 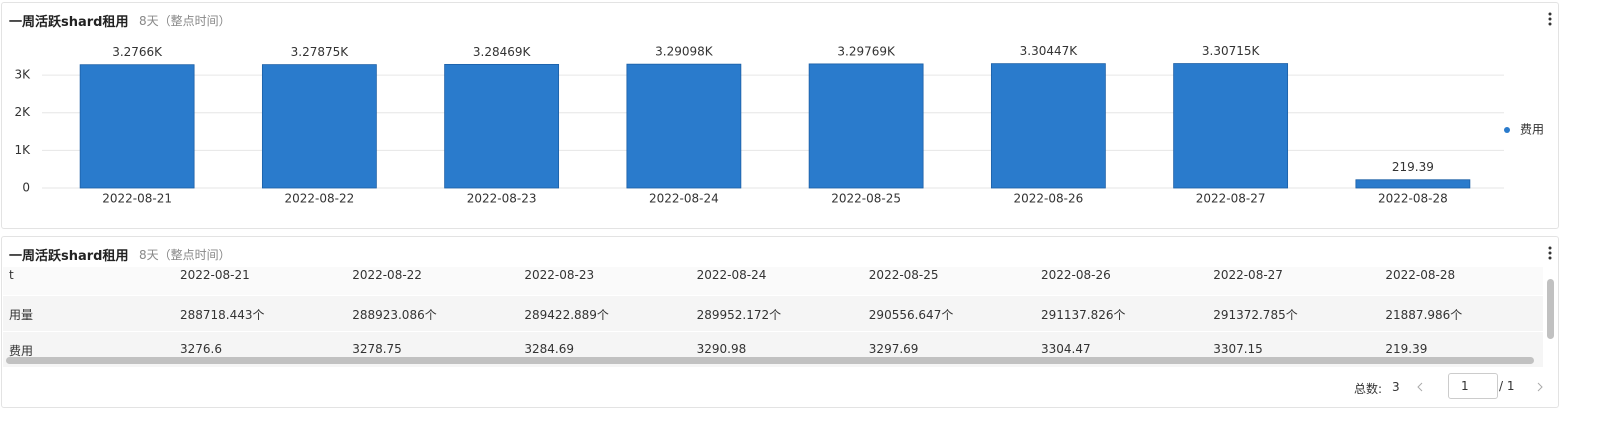 What do you see at coordinates (1248, 275) in the screenshot?
I see `header-cell: 2022-08-27` at bounding box center [1248, 275].